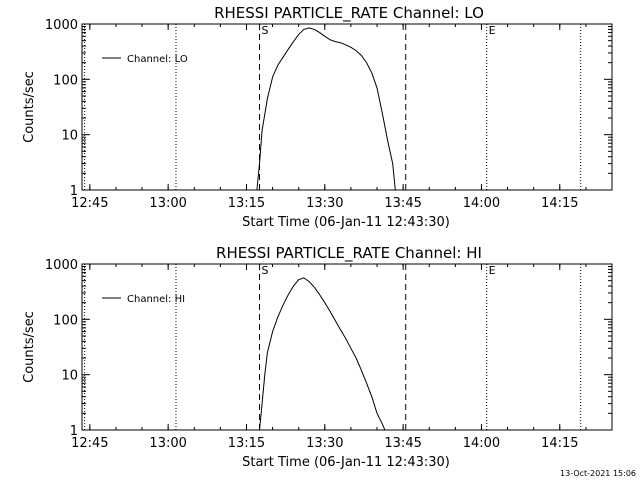  I want to click on hi-series-line, so click(322, 354).